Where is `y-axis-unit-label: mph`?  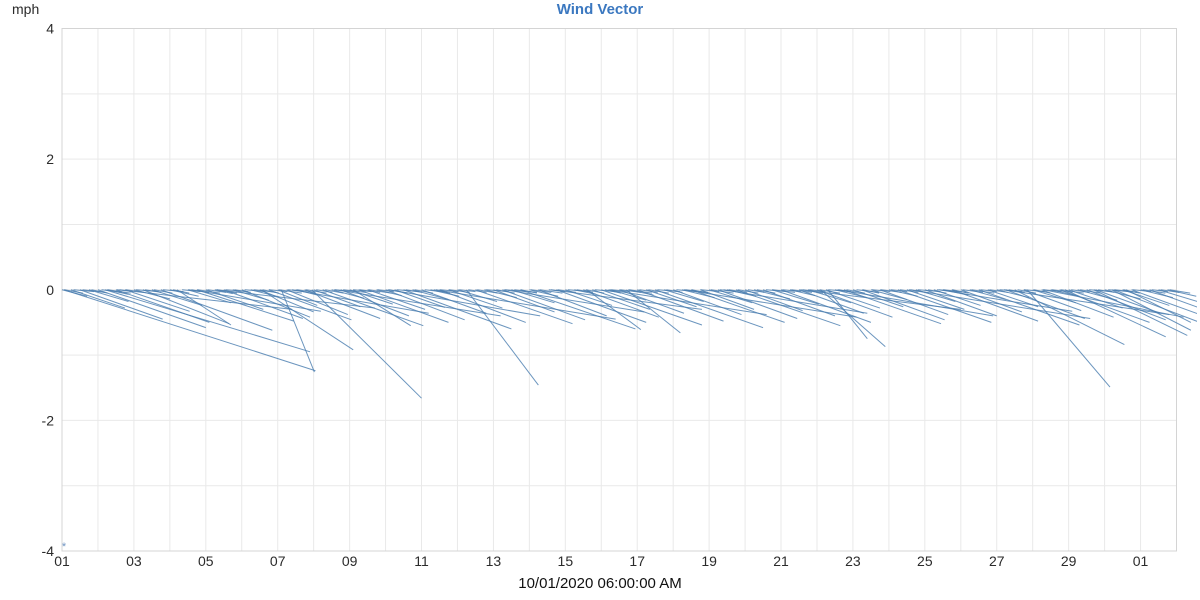
y-axis-unit-label: mph is located at coordinates (26, 9).